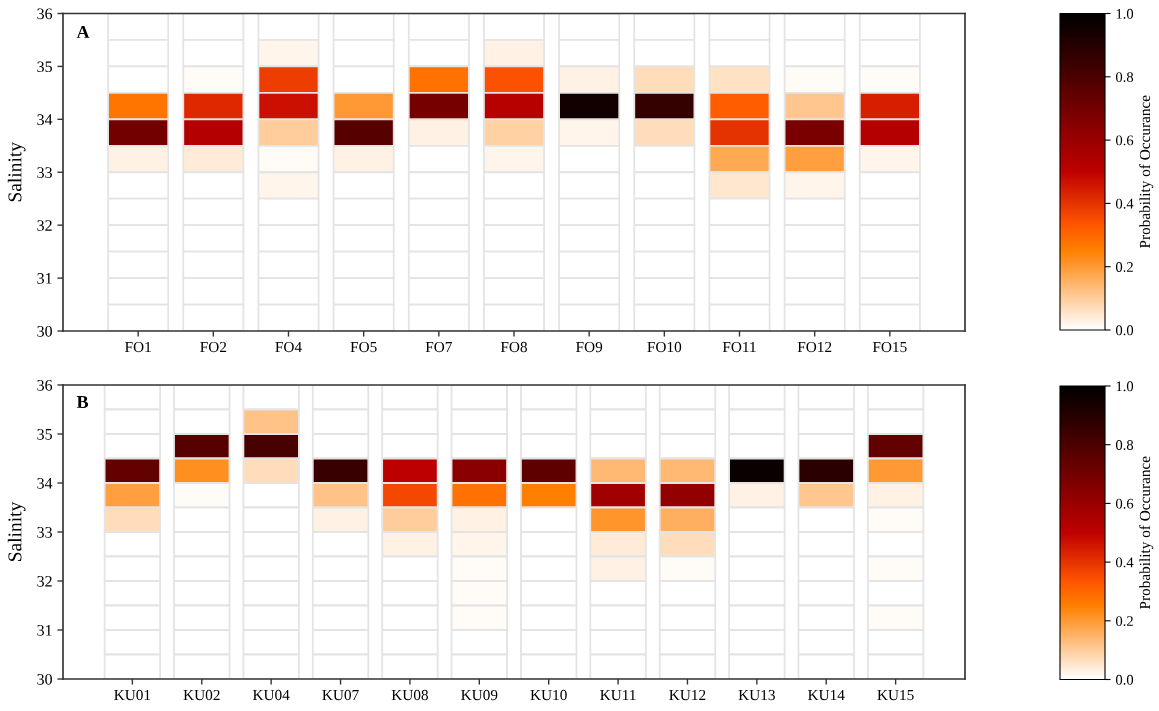  I want to click on x-tick-label: KU04, so click(271, 695).